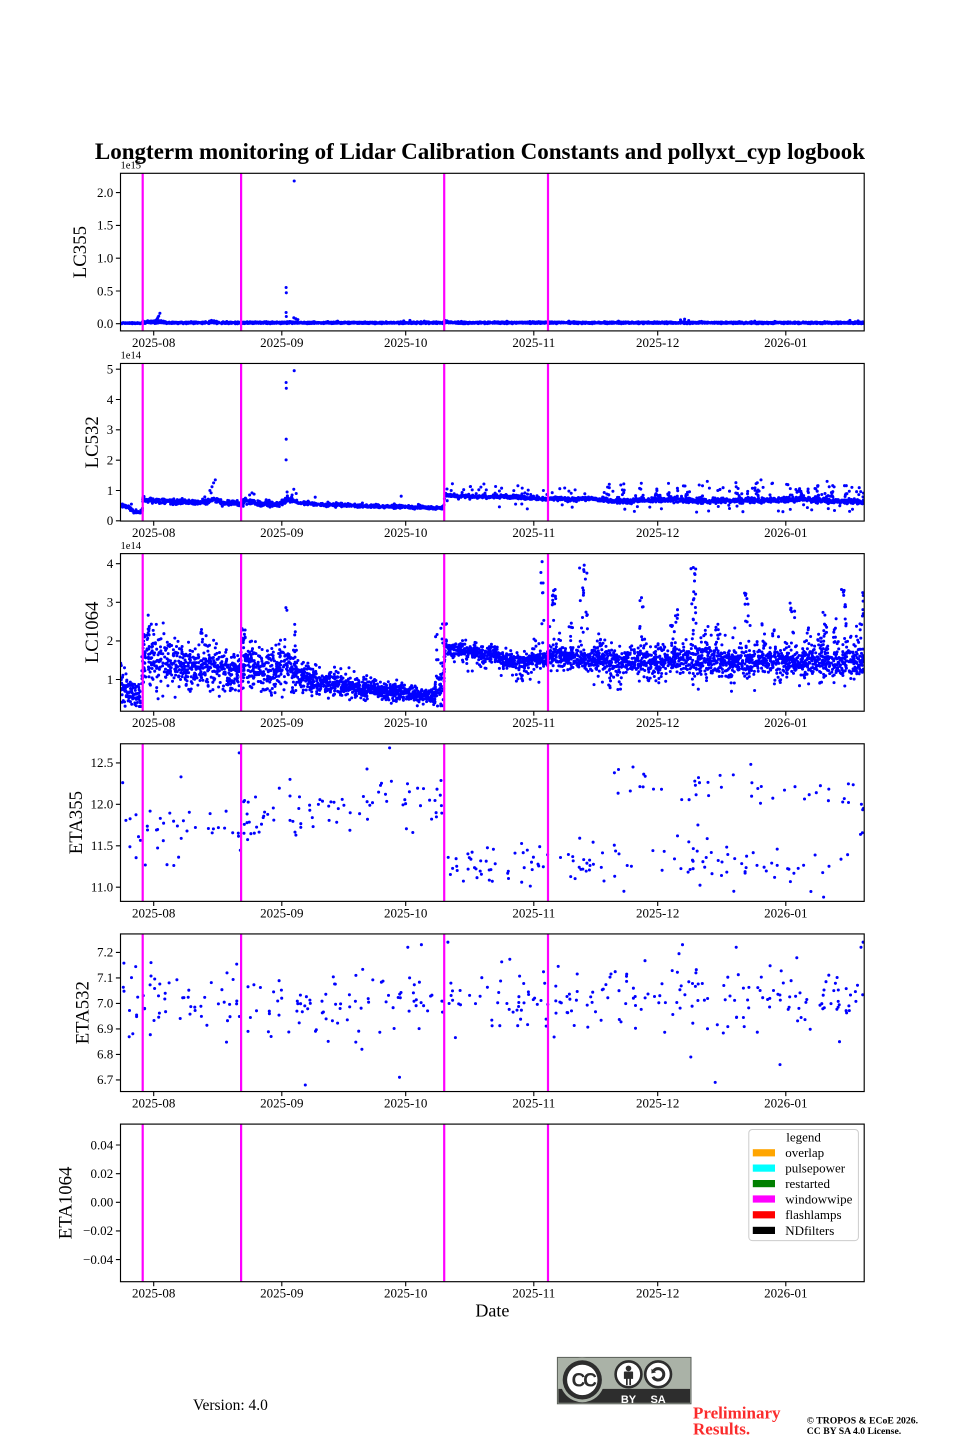  What do you see at coordinates (80, 252) in the screenshot?
I see `svg-text: LC355` at bounding box center [80, 252].